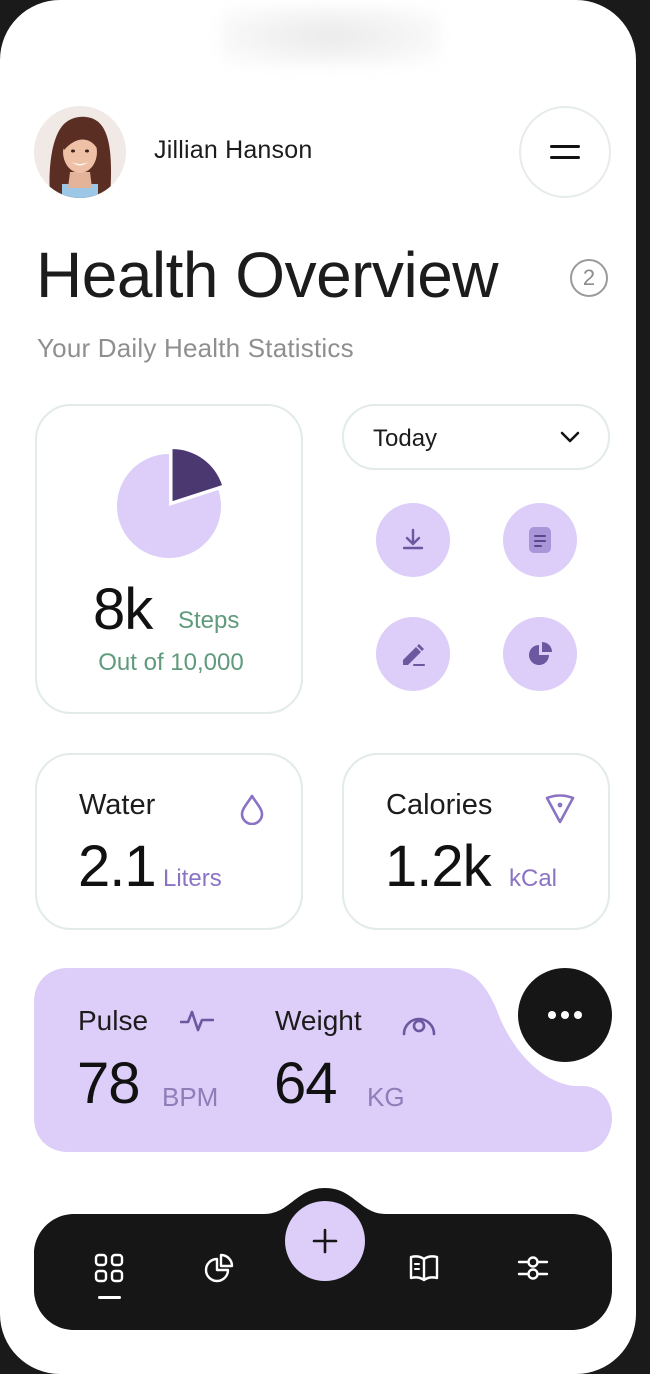 The height and width of the screenshot is (1374, 650). I want to click on pulse-label: Pulse, so click(113, 1020).